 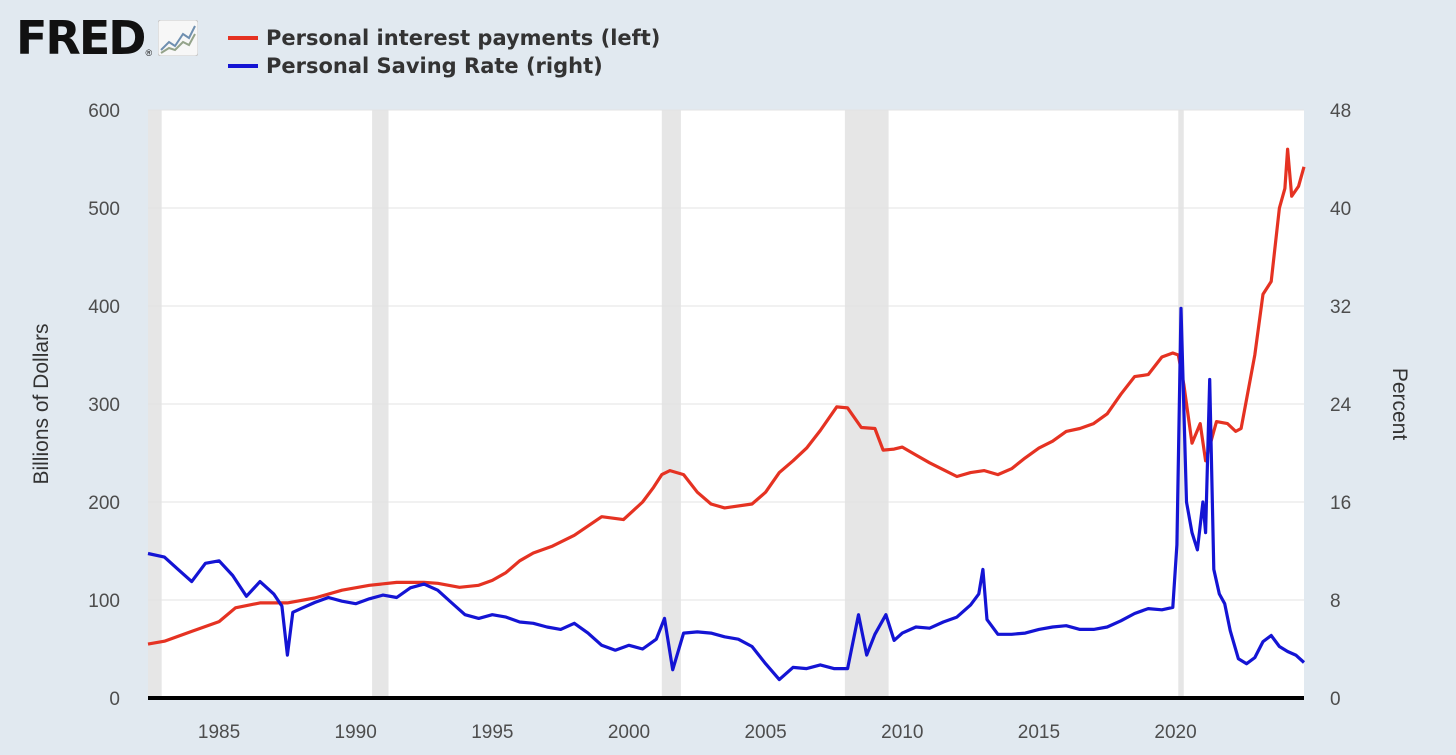 What do you see at coordinates (41, 403) in the screenshot?
I see `y-axis-title-left: Billions of Dollars` at bounding box center [41, 403].